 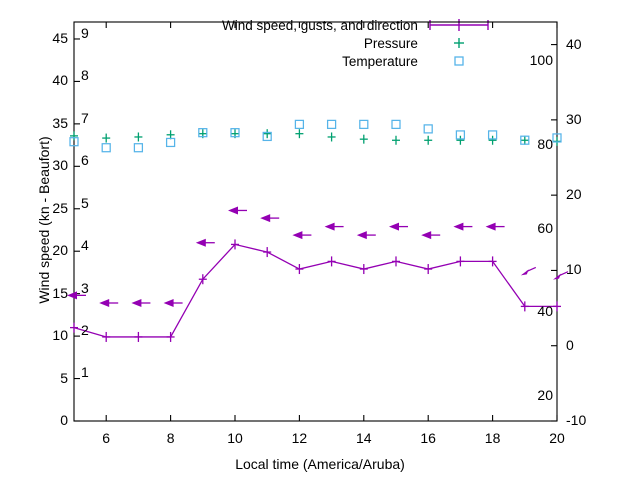 What do you see at coordinates (428, 438) in the screenshot?
I see `x-tick-label-16: 16` at bounding box center [428, 438].